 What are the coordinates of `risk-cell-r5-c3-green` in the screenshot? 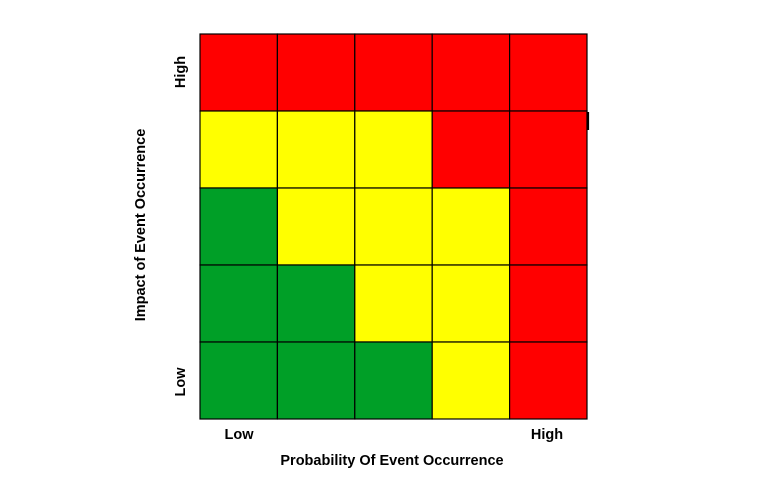 It's located at (393, 380).